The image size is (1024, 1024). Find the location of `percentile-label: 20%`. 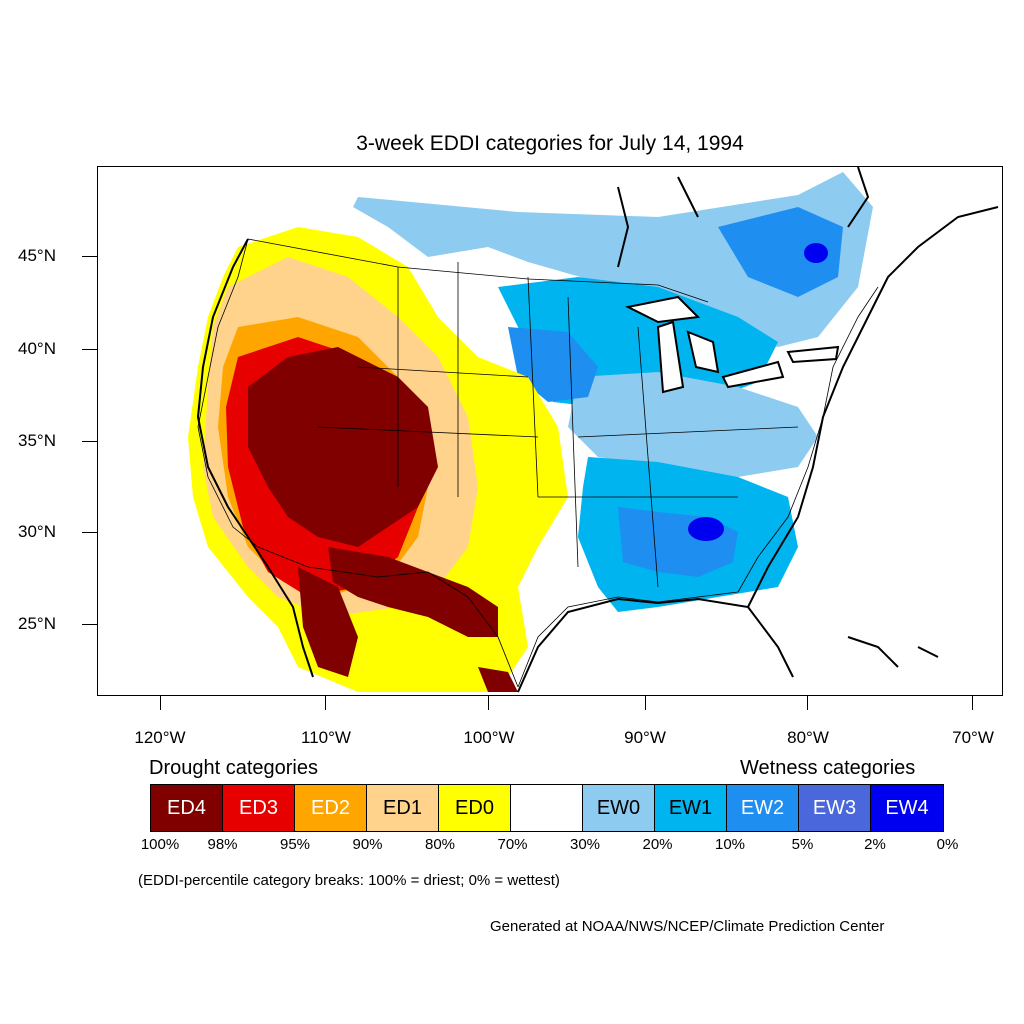

percentile-label: 20% is located at coordinates (657, 844).